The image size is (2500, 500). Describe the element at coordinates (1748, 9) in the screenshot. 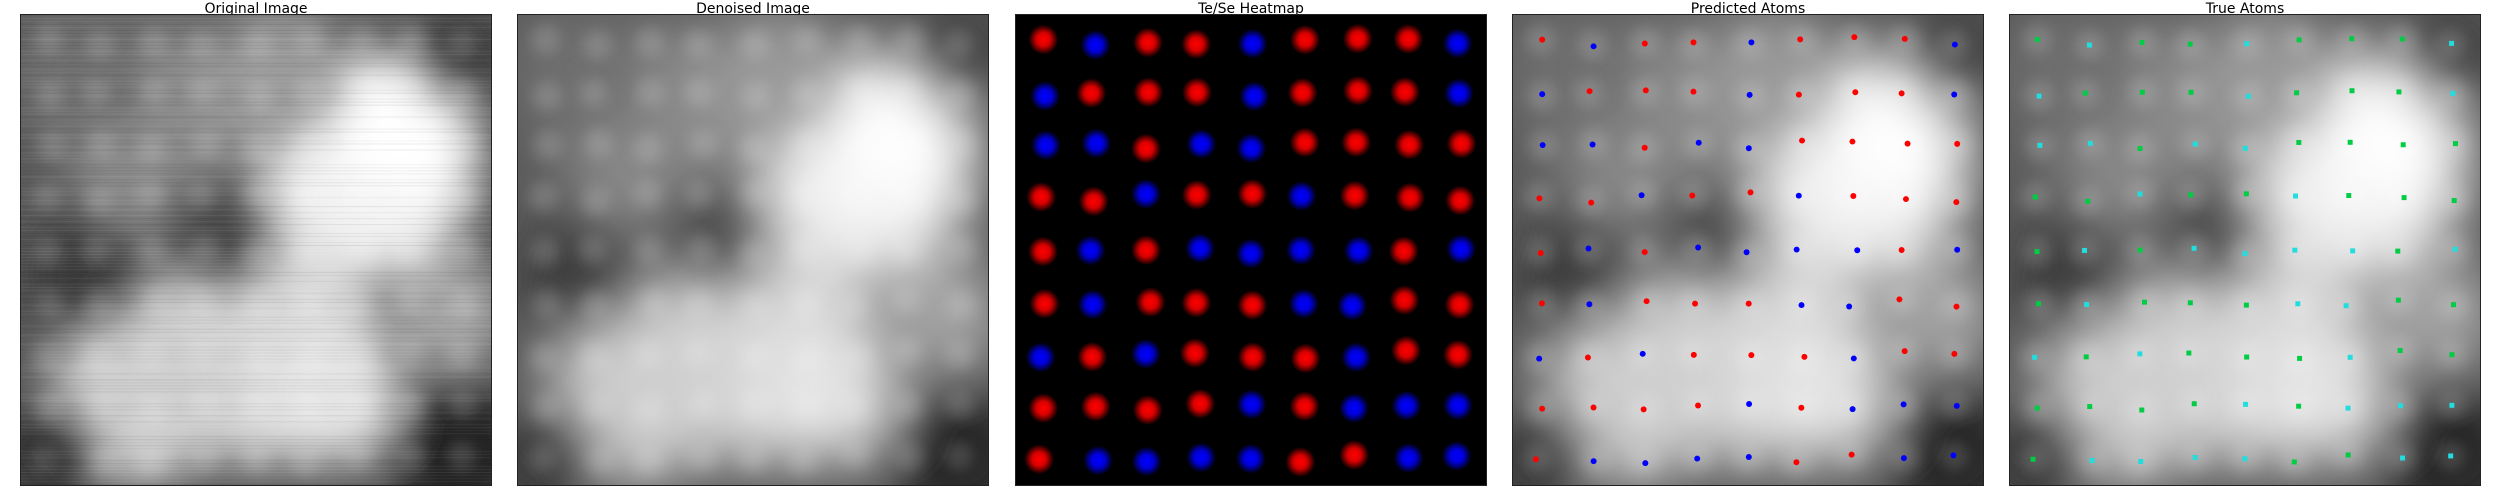

I see `panel-title: Predicted Atoms` at that location.